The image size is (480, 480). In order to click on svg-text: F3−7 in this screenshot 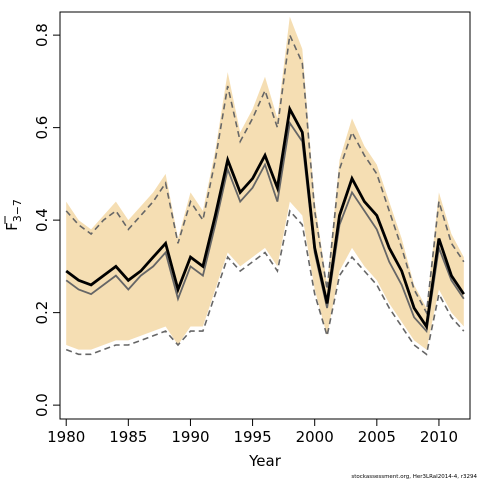, I will do `click(13, 215)`.